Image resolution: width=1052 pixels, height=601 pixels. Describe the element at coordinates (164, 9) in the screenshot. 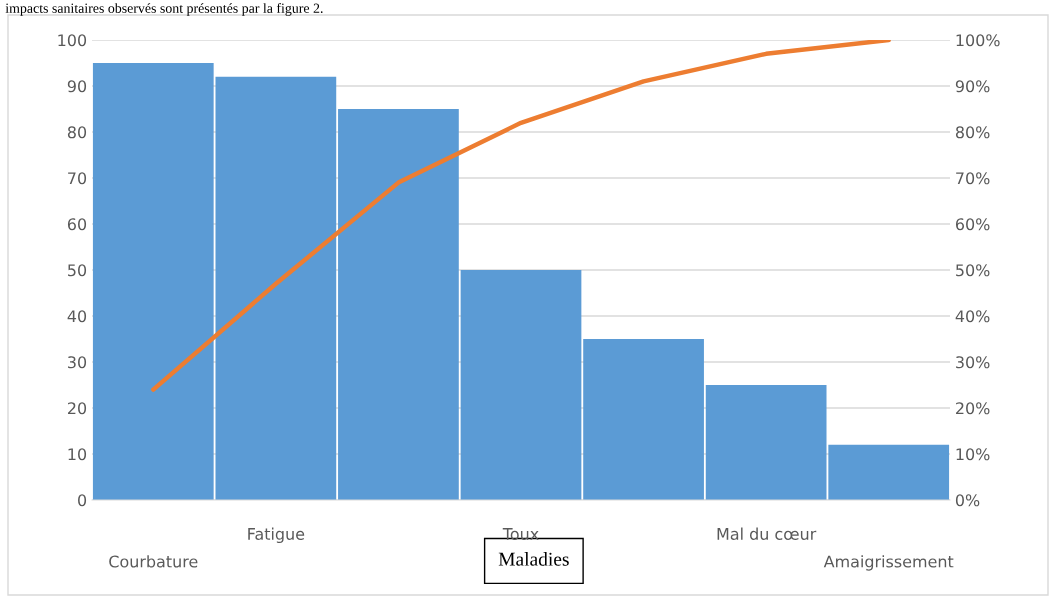

I see `text: impacts sanitaires observés sont présentés par la figure 2.` at that location.